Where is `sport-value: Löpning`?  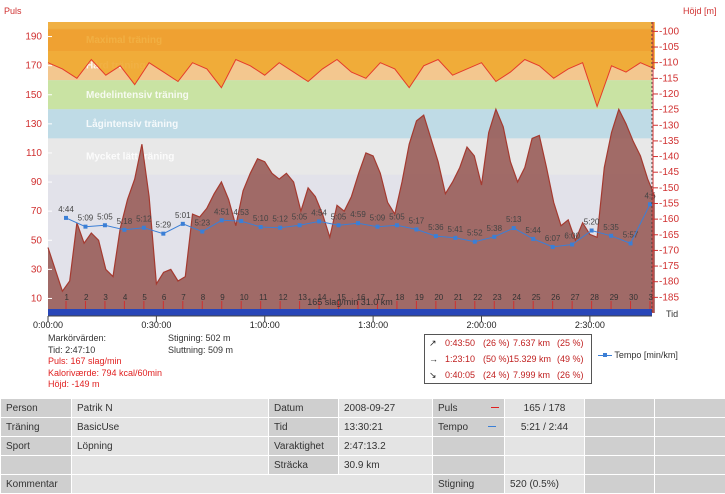
sport-value: Löpning is located at coordinates (170, 446).